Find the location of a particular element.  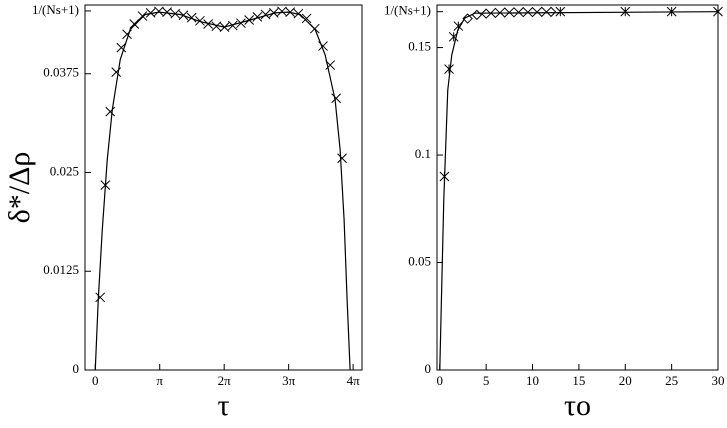

x-axis-label: τo is located at coordinates (577, 405).